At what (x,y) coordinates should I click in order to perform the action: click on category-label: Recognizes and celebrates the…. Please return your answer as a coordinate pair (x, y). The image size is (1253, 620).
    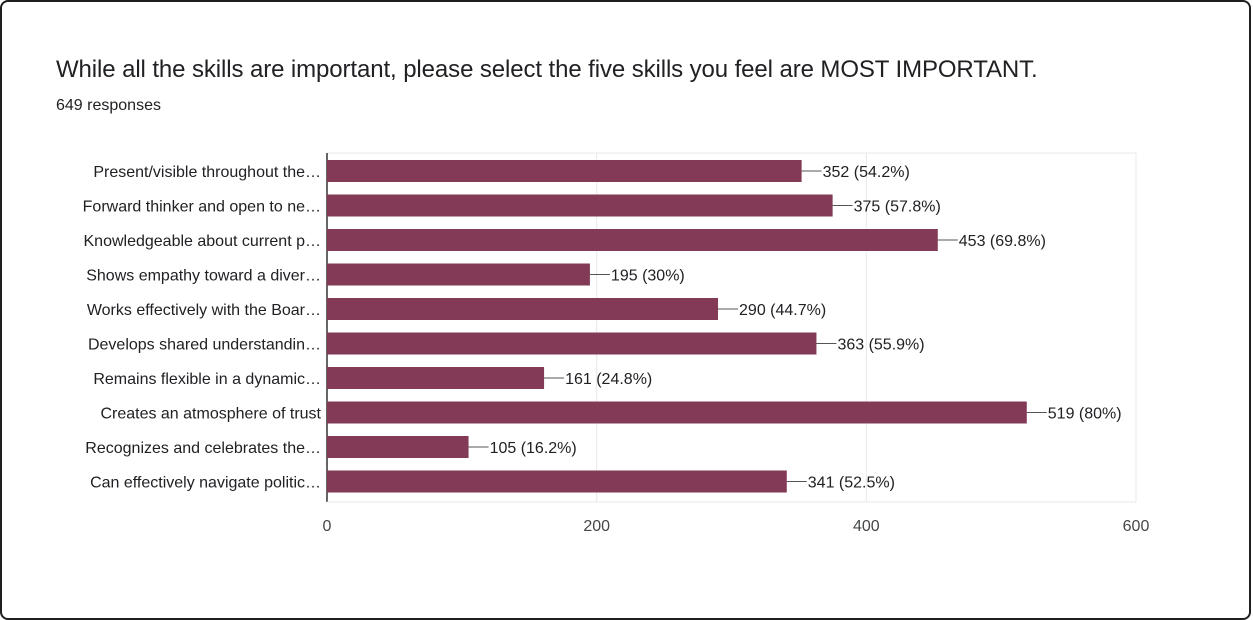
    Looking at the image, I should click on (203, 448).